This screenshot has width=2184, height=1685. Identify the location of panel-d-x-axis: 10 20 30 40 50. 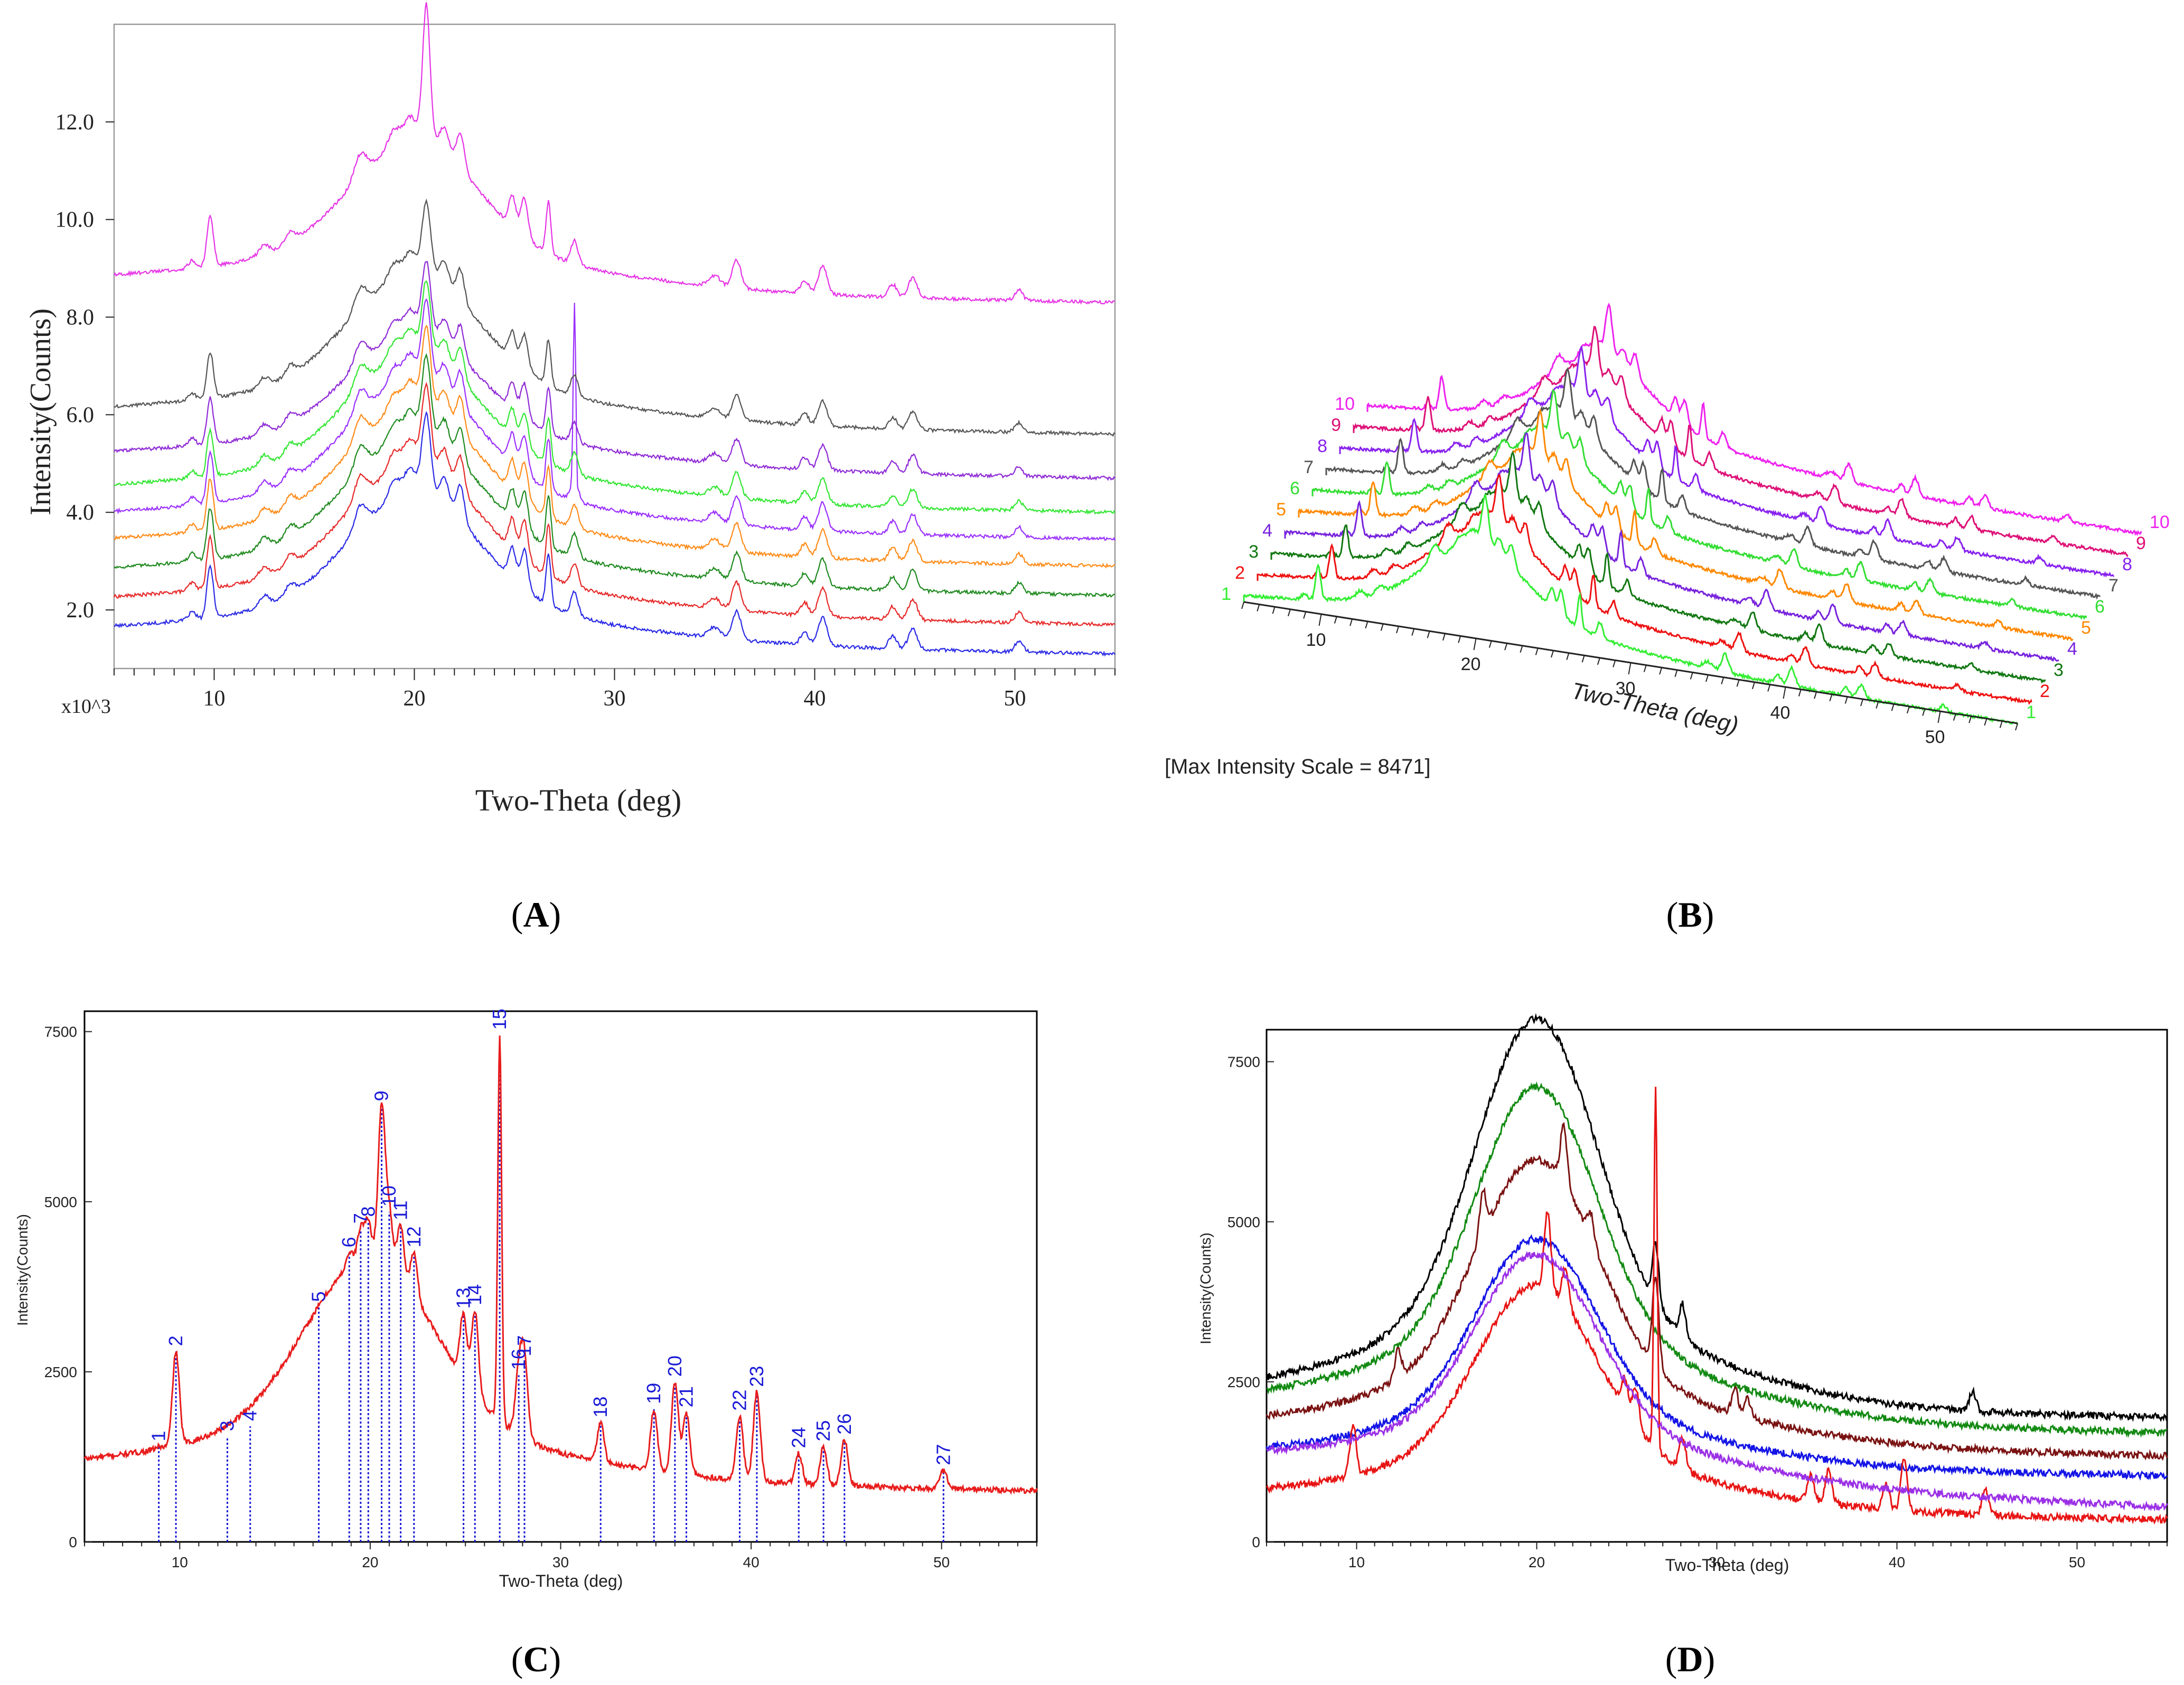
(1717, 1556).